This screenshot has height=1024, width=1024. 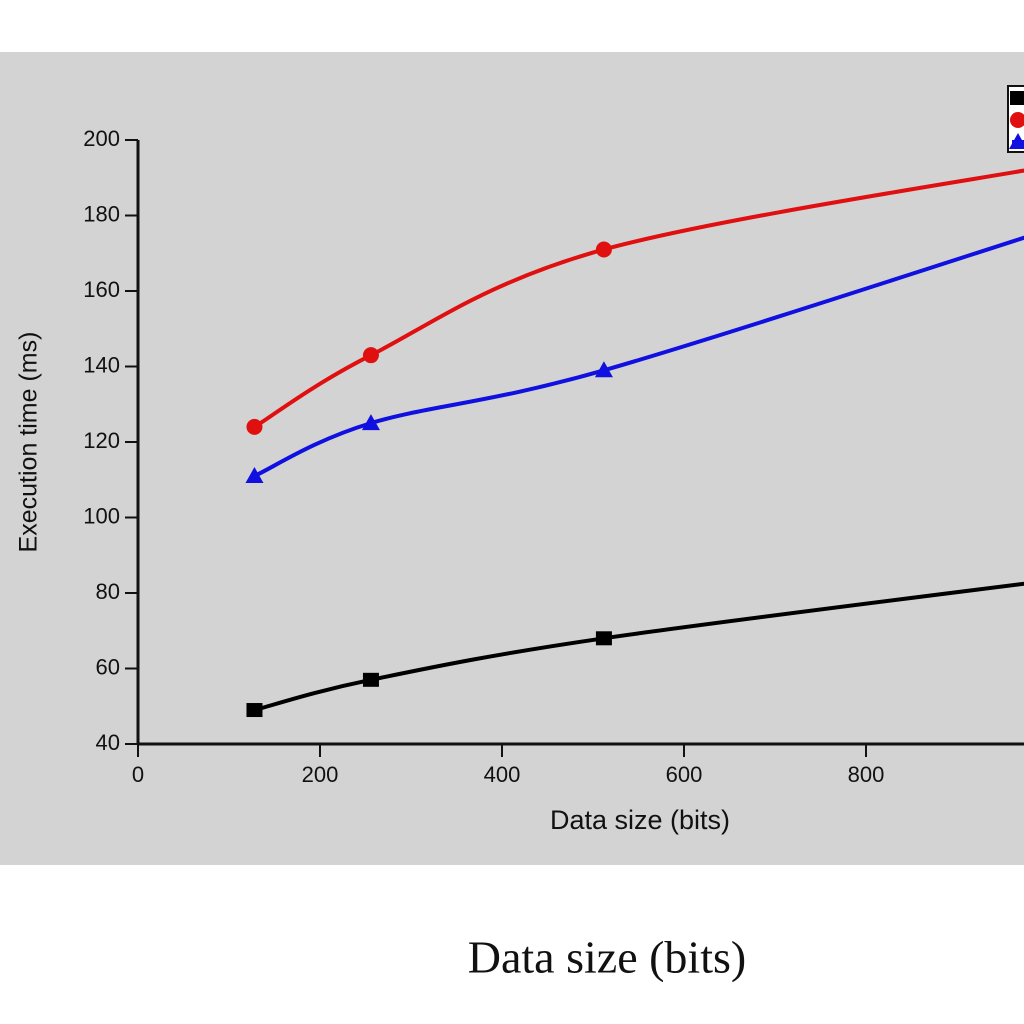 What do you see at coordinates (607, 957) in the screenshot?
I see `caption: Data size (bits)` at bounding box center [607, 957].